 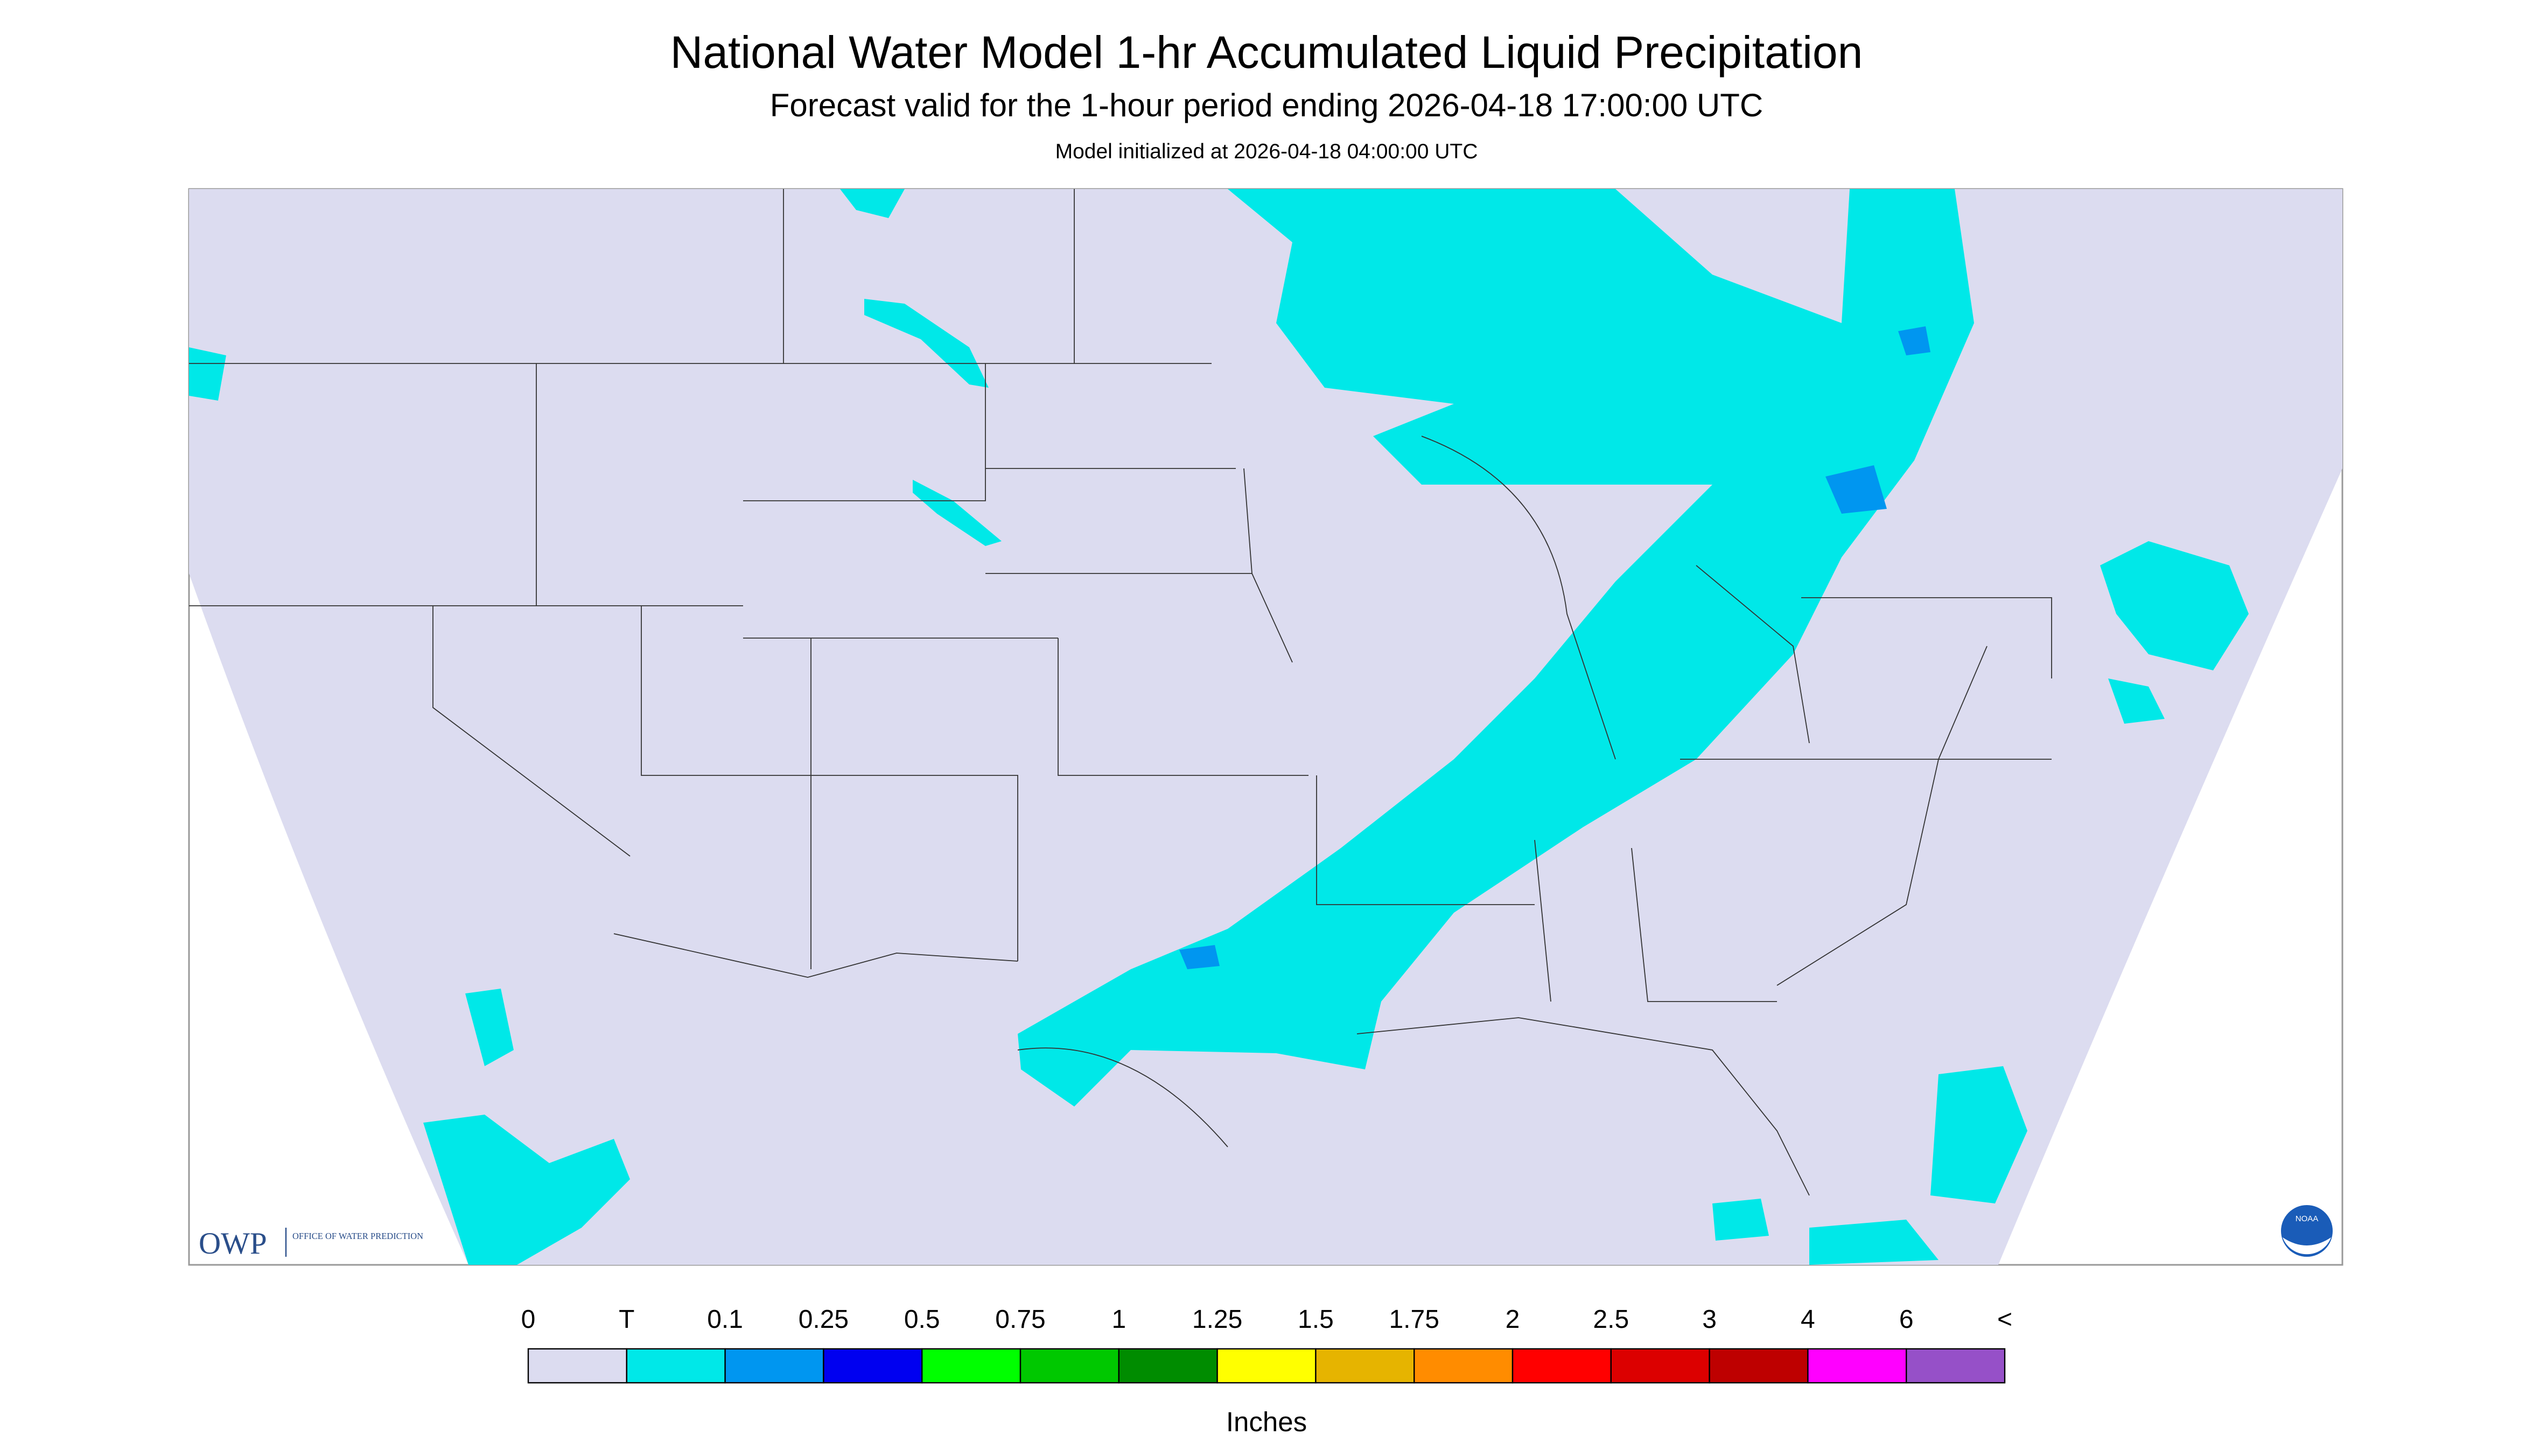 What do you see at coordinates (1907, 1319) in the screenshot?
I see `legend-label: 6` at bounding box center [1907, 1319].